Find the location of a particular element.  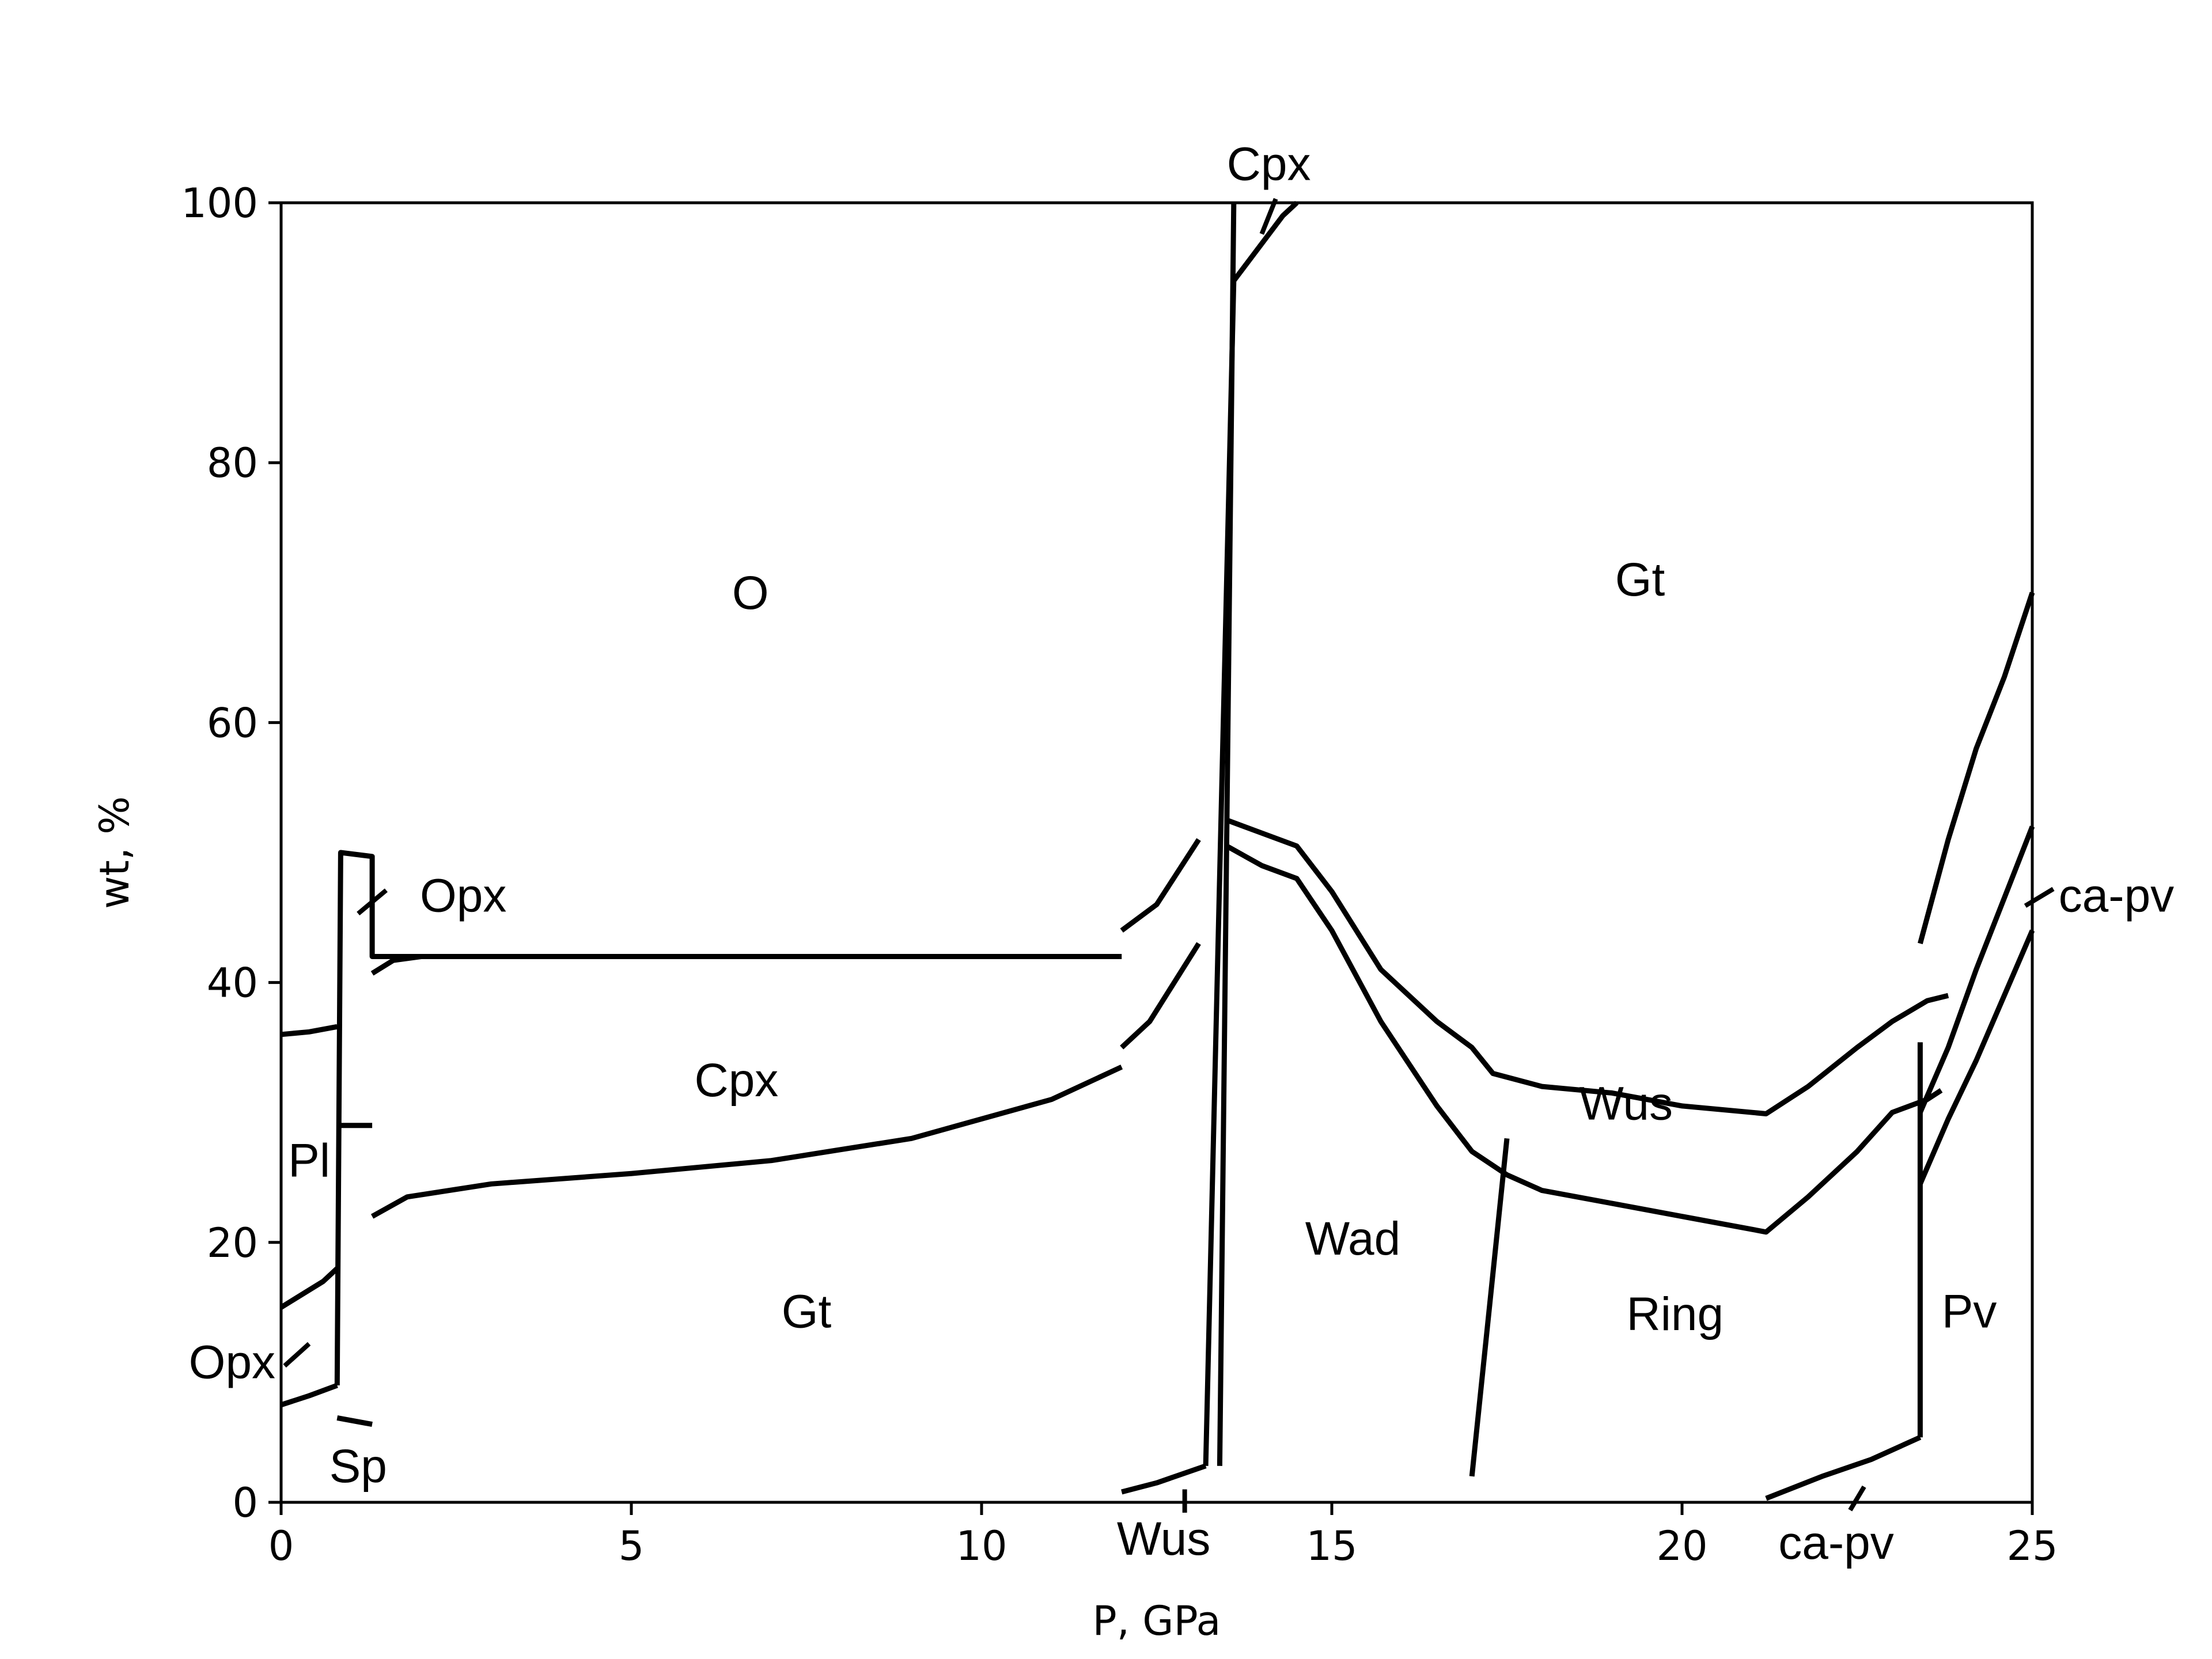

x-tick-label: 25 is located at coordinates (2032, 1546).